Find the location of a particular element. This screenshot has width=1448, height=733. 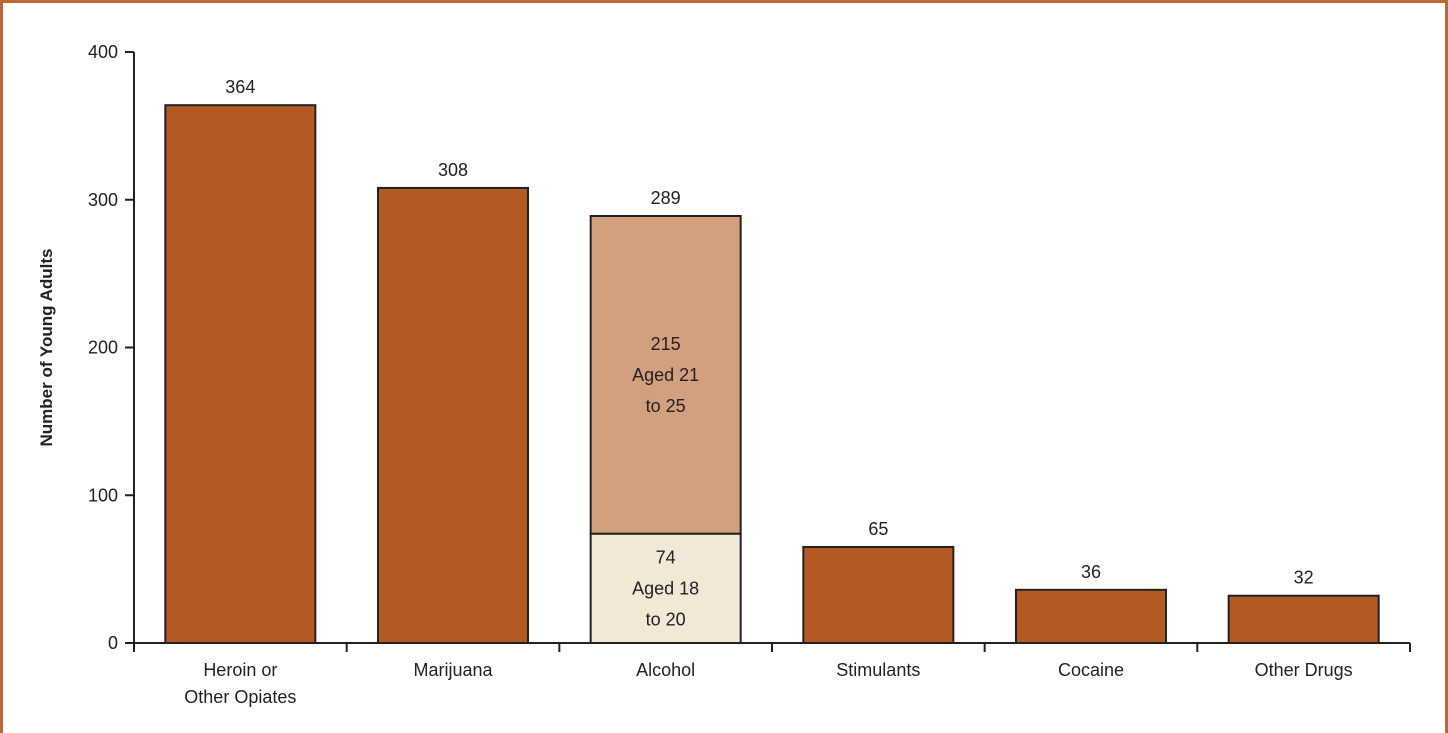

segment-label-upper: to 25 is located at coordinates (666, 406).